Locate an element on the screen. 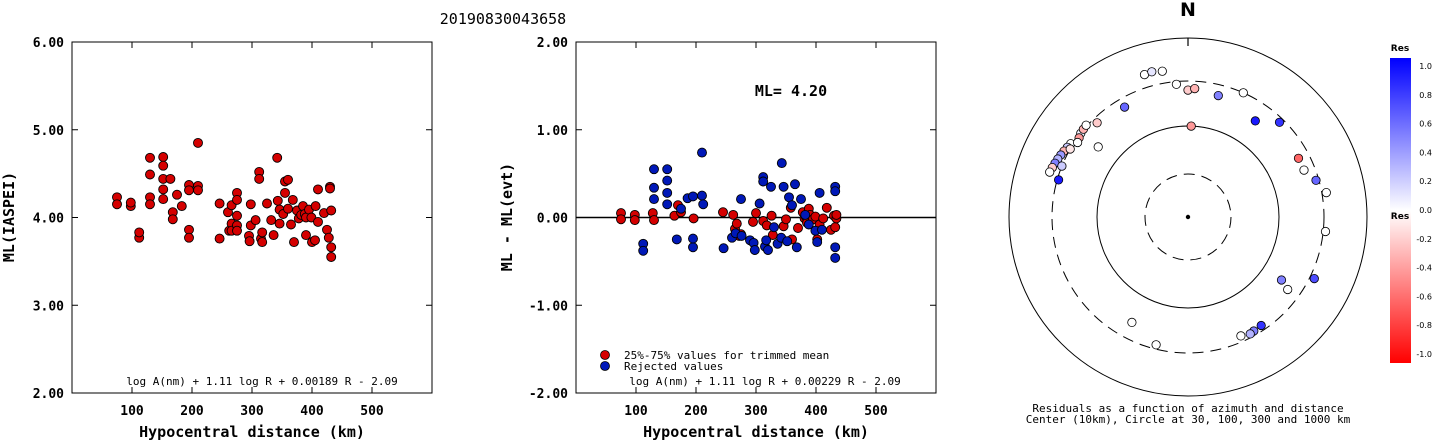 This screenshot has height=441, width=1437. x-tick-label: 300 is located at coordinates (252, 411).